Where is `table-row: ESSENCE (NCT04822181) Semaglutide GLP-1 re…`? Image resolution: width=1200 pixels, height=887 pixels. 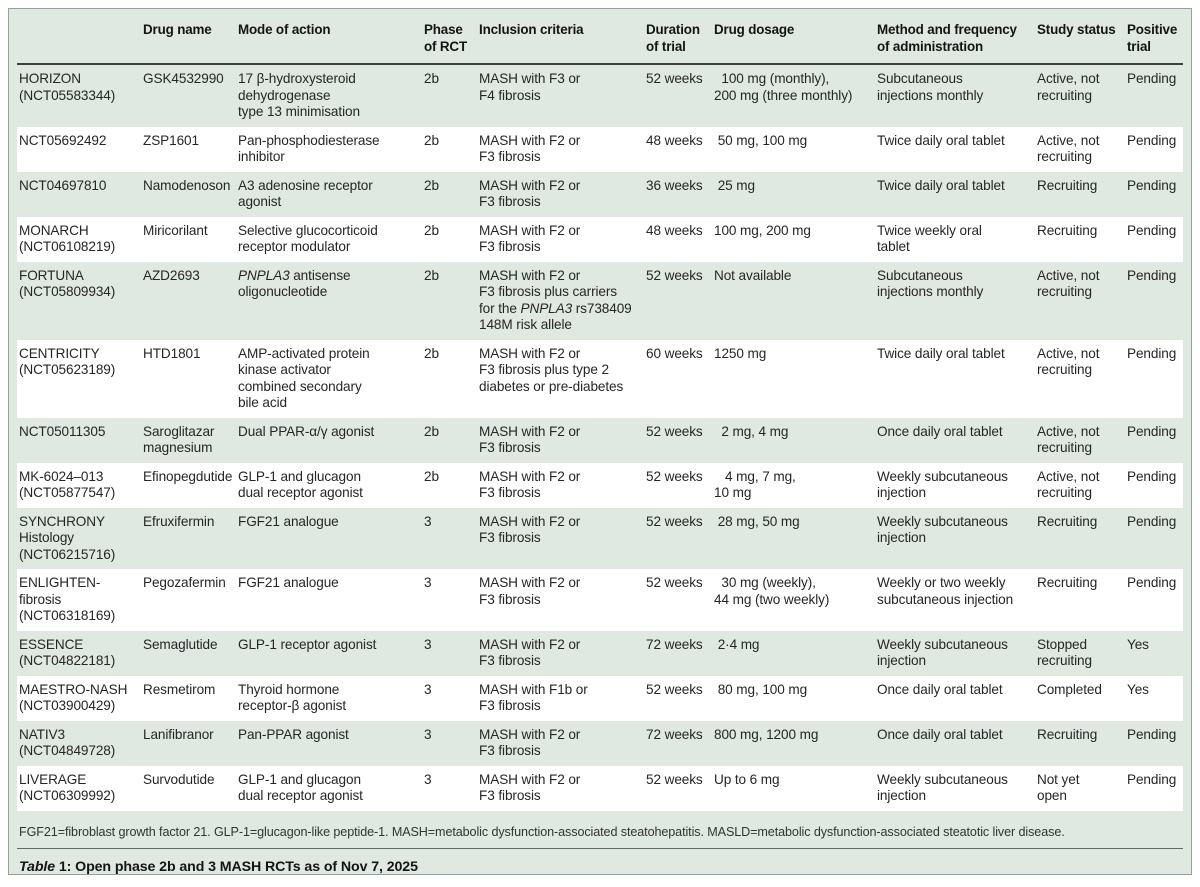
table-row: ESSENCE (NCT04822181) Semaglutide GLP-1 re… is located at coordinates (600, 653).